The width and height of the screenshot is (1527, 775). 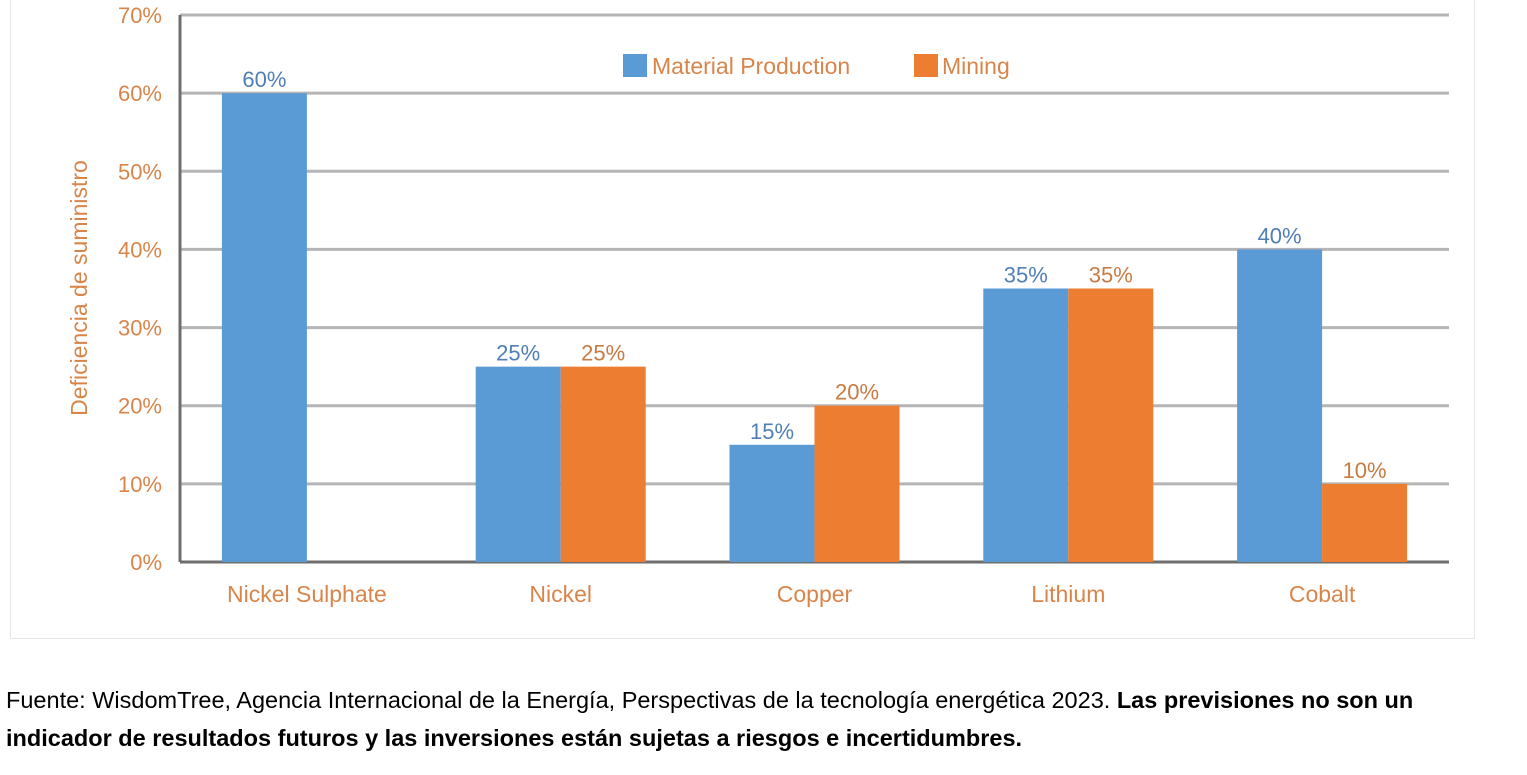 What do you see at coordinates (1365, 470) in the screenshot?
I see `data-label: 10%` at bounding box center [1365, 470].